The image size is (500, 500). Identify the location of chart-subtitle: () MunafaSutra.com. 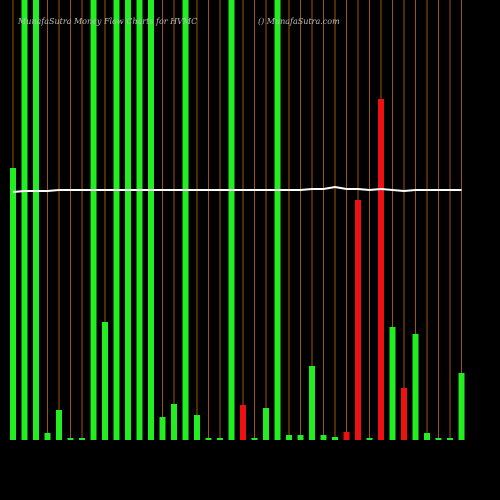
(299, 21).